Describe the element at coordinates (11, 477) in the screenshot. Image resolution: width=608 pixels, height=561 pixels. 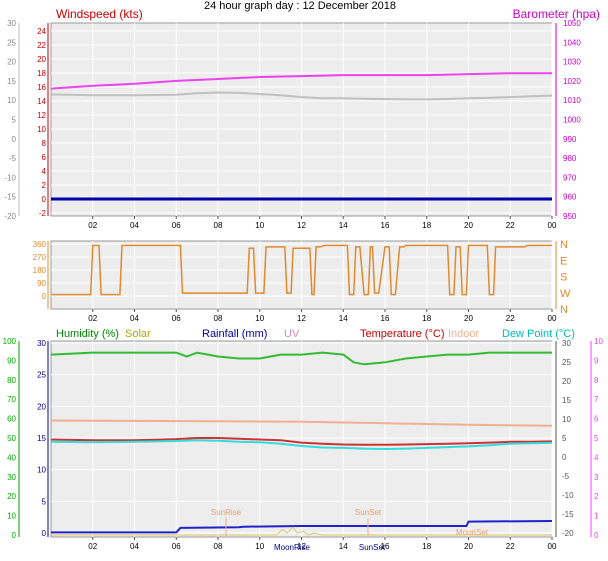
I see `humidity-tick-label: 30` at that location.